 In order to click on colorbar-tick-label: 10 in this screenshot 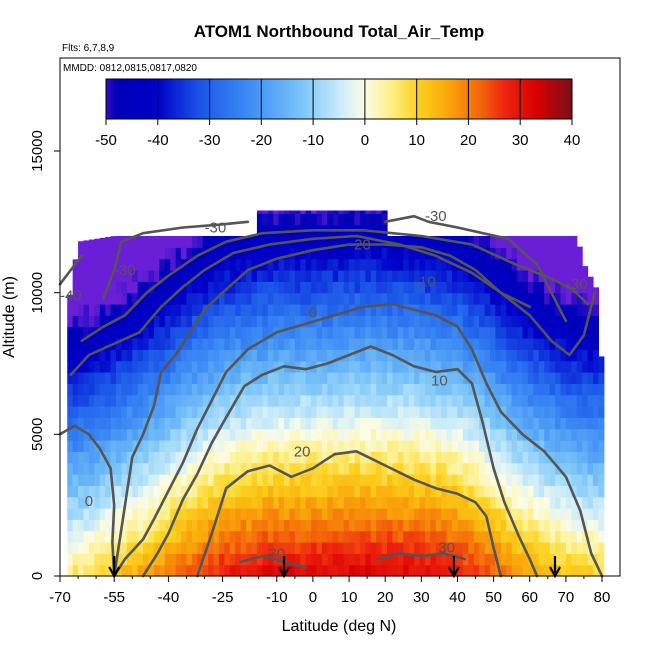, I will do `click(416, 140)`.